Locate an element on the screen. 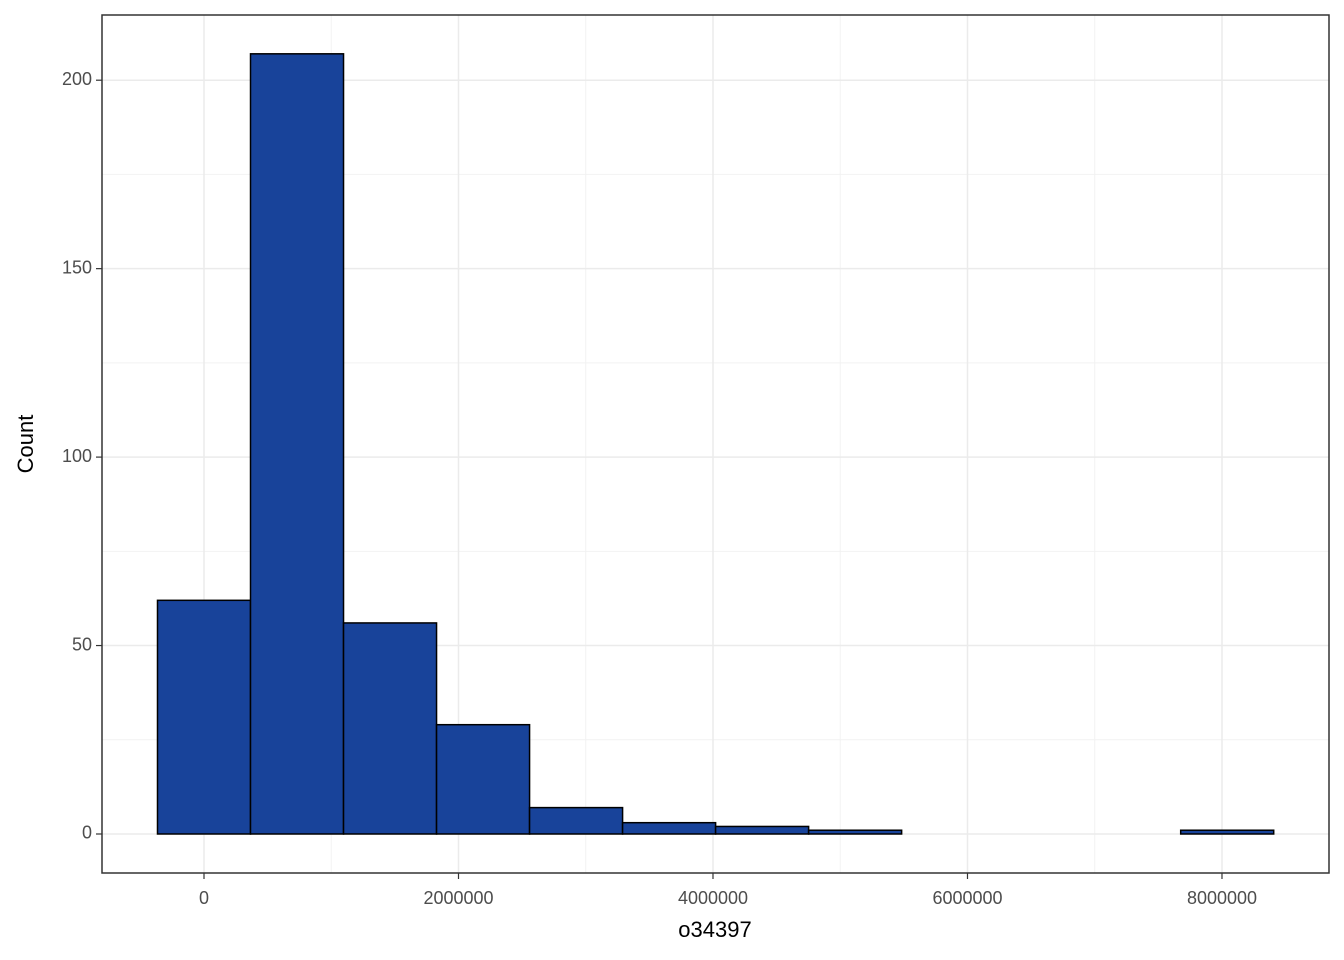  x-tick-label: 8000000 is located at coordinates (1222, 898).